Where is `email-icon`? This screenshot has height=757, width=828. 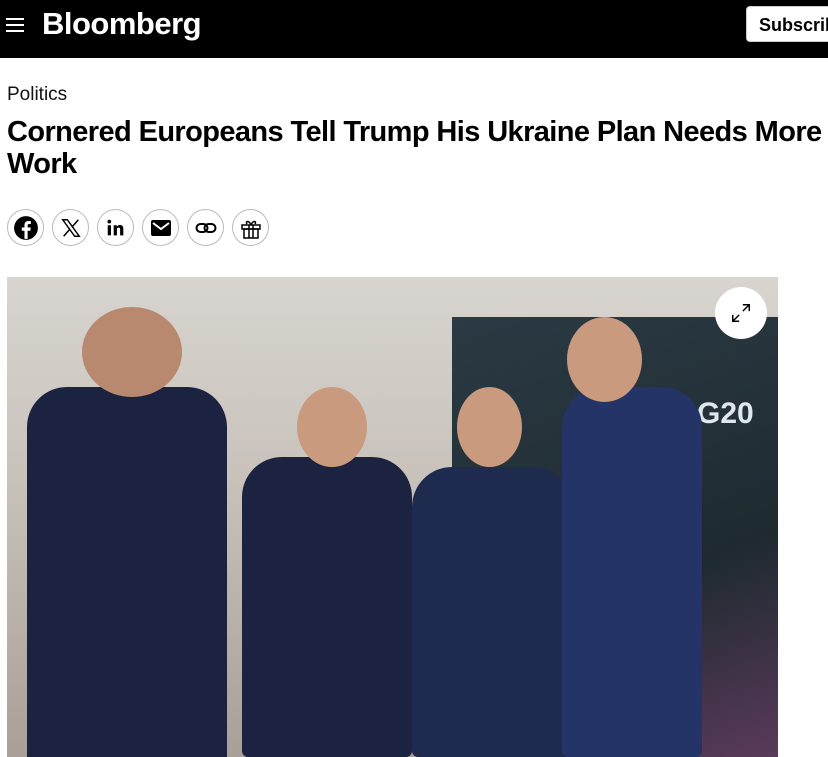 email-icon is located at coordinates (160, 227).